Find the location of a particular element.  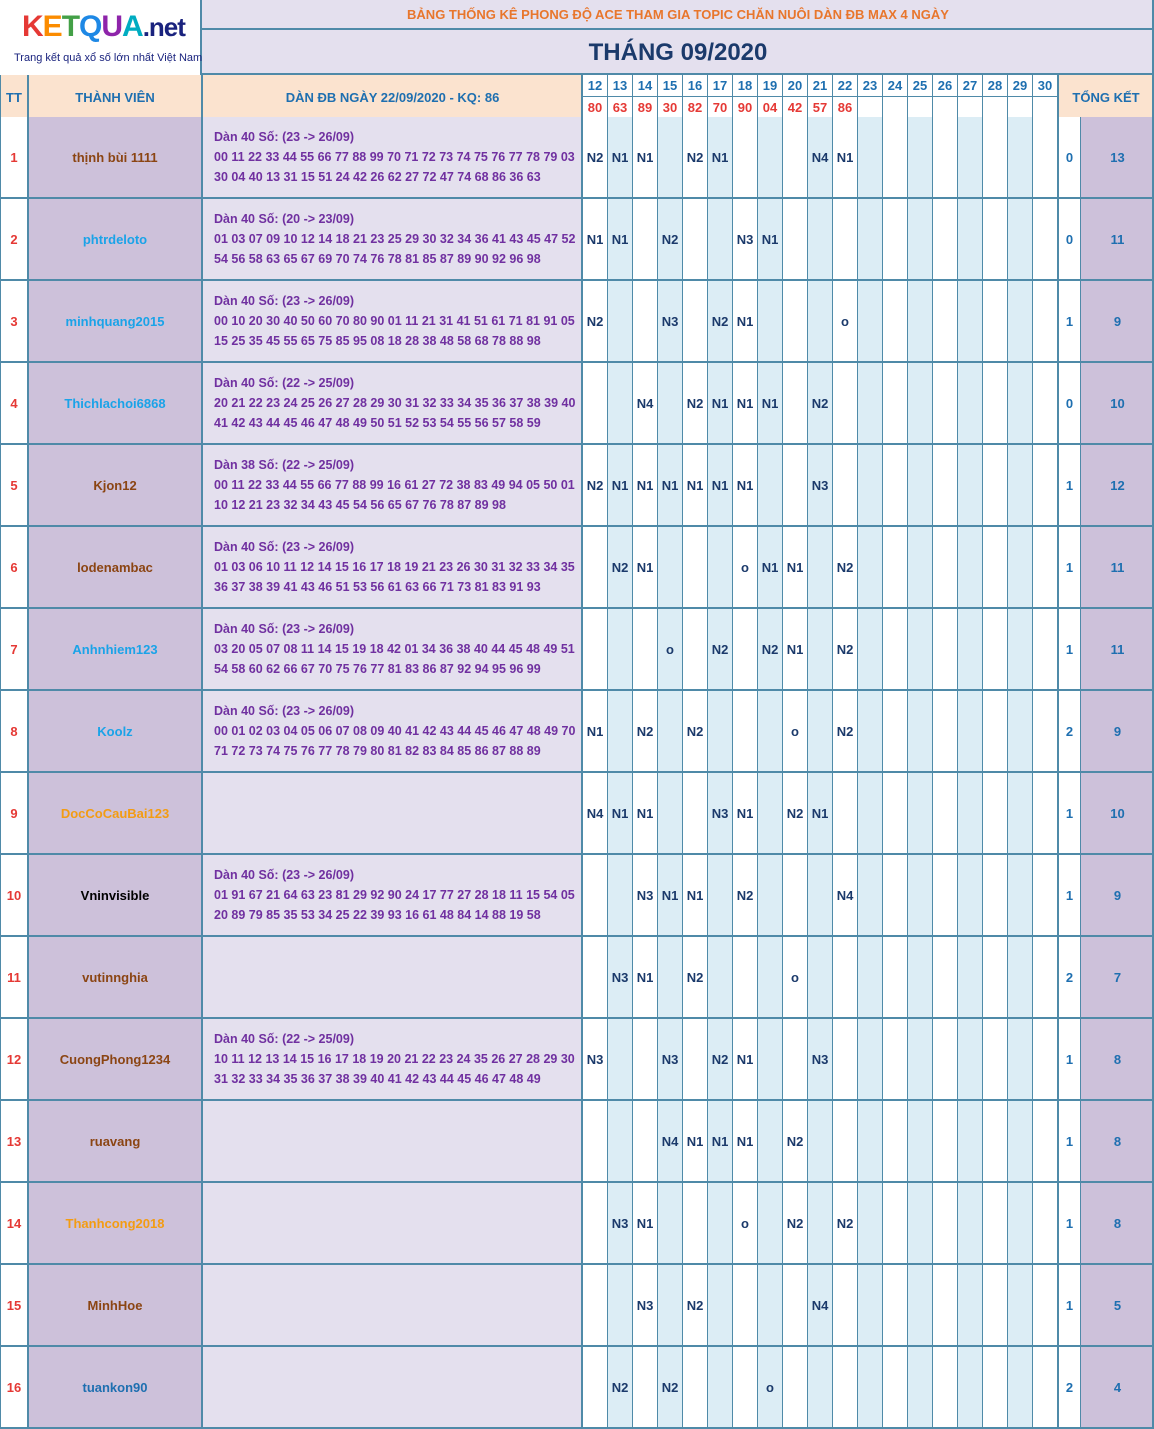

row-number: 4 is located at coordinates (14, 404).